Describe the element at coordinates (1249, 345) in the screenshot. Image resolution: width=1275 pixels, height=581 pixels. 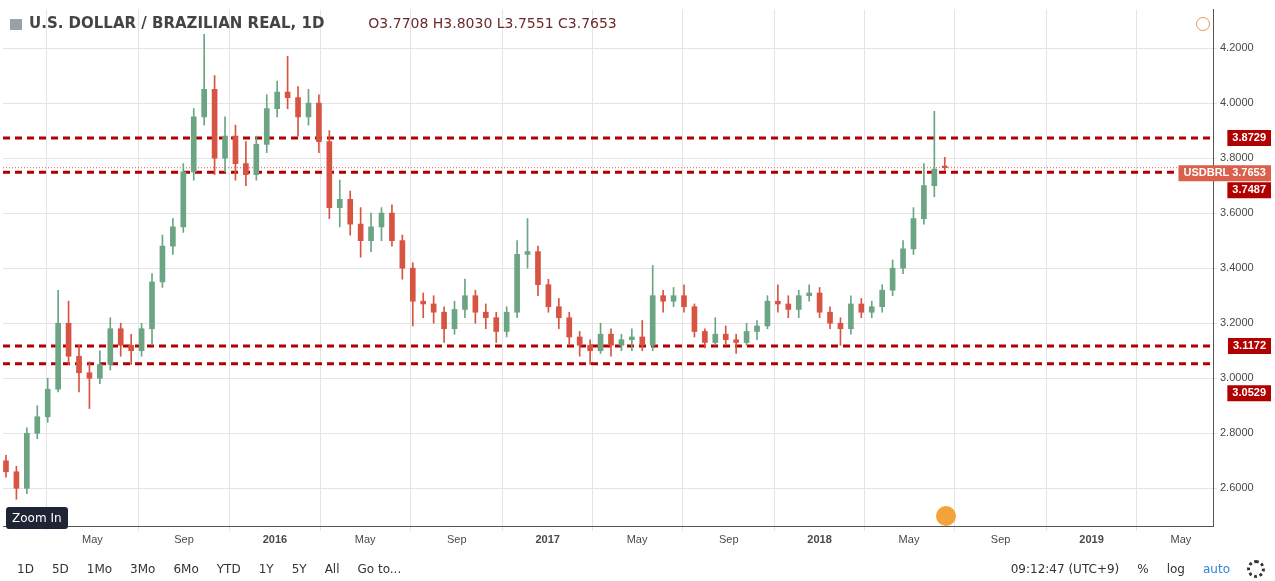
I see `ref-line-label: 3.1172` at that location.